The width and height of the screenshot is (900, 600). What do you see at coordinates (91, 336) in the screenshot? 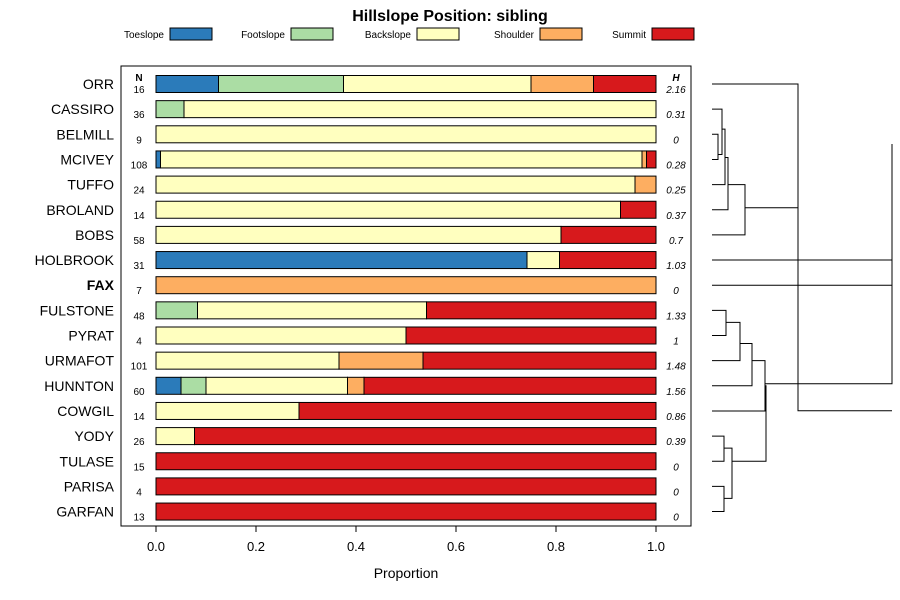
I see `row-label: PYRAT` at bounding box center [91, 336].